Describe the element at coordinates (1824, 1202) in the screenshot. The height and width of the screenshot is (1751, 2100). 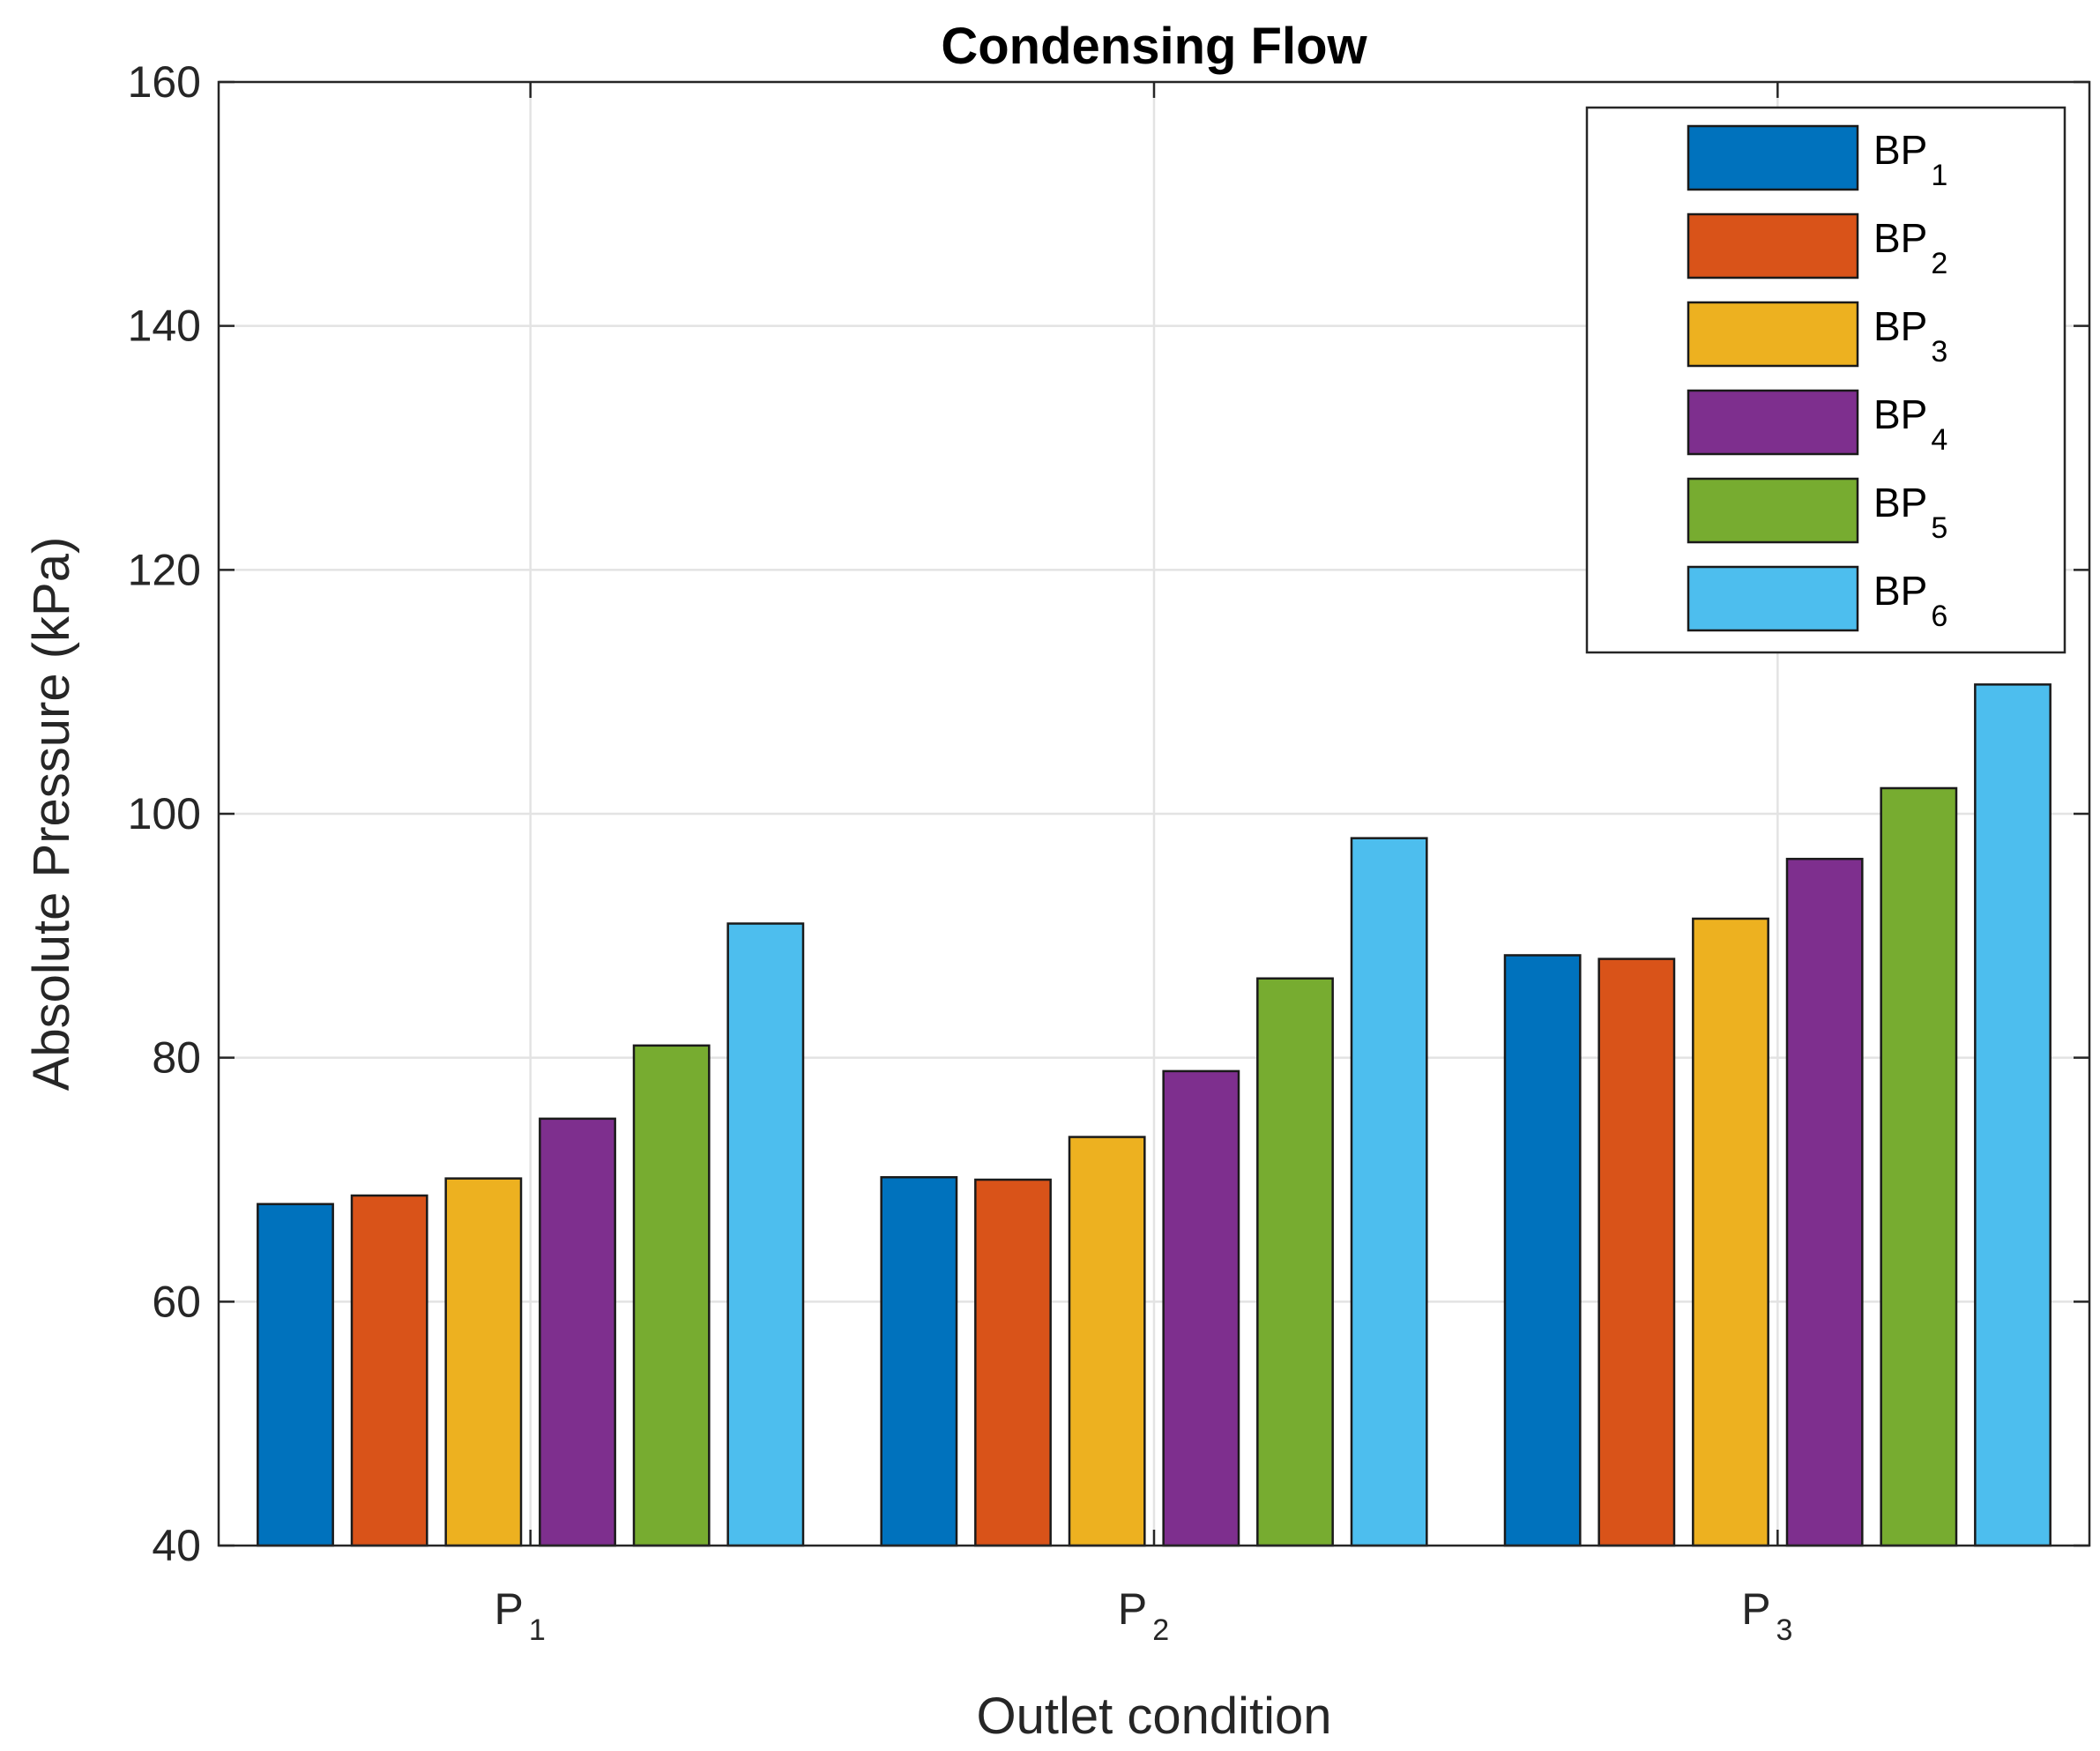
I see `bar-bp4-p3` at that location.